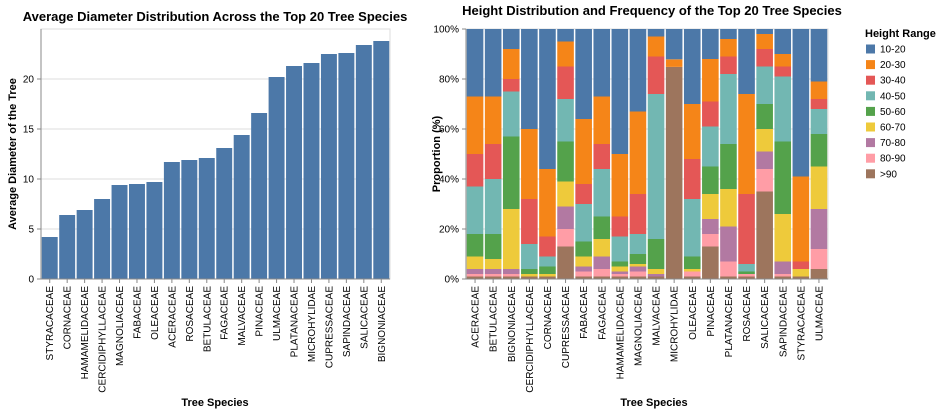 This screenshot has width=938, height=413. Describe the element at coordinates (583, 278) in the screenshot. I see `segment-fabaceae-gt90` at that location.